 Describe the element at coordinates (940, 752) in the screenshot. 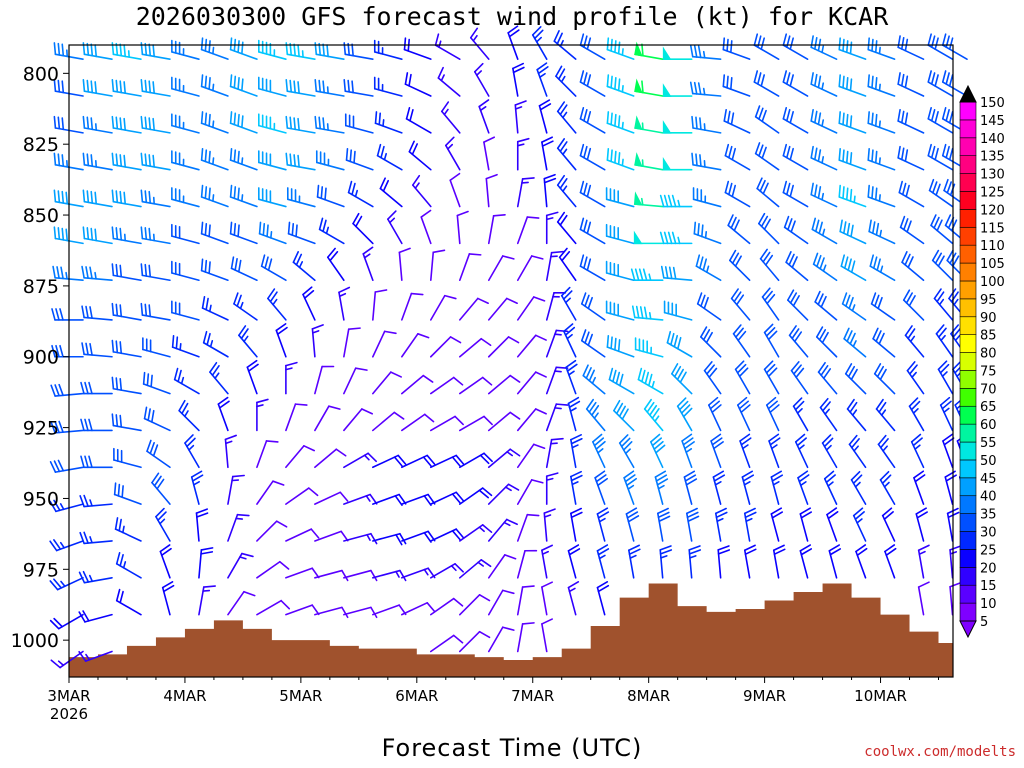

I see `credit-link: coolwx.com/modelts` at that location.